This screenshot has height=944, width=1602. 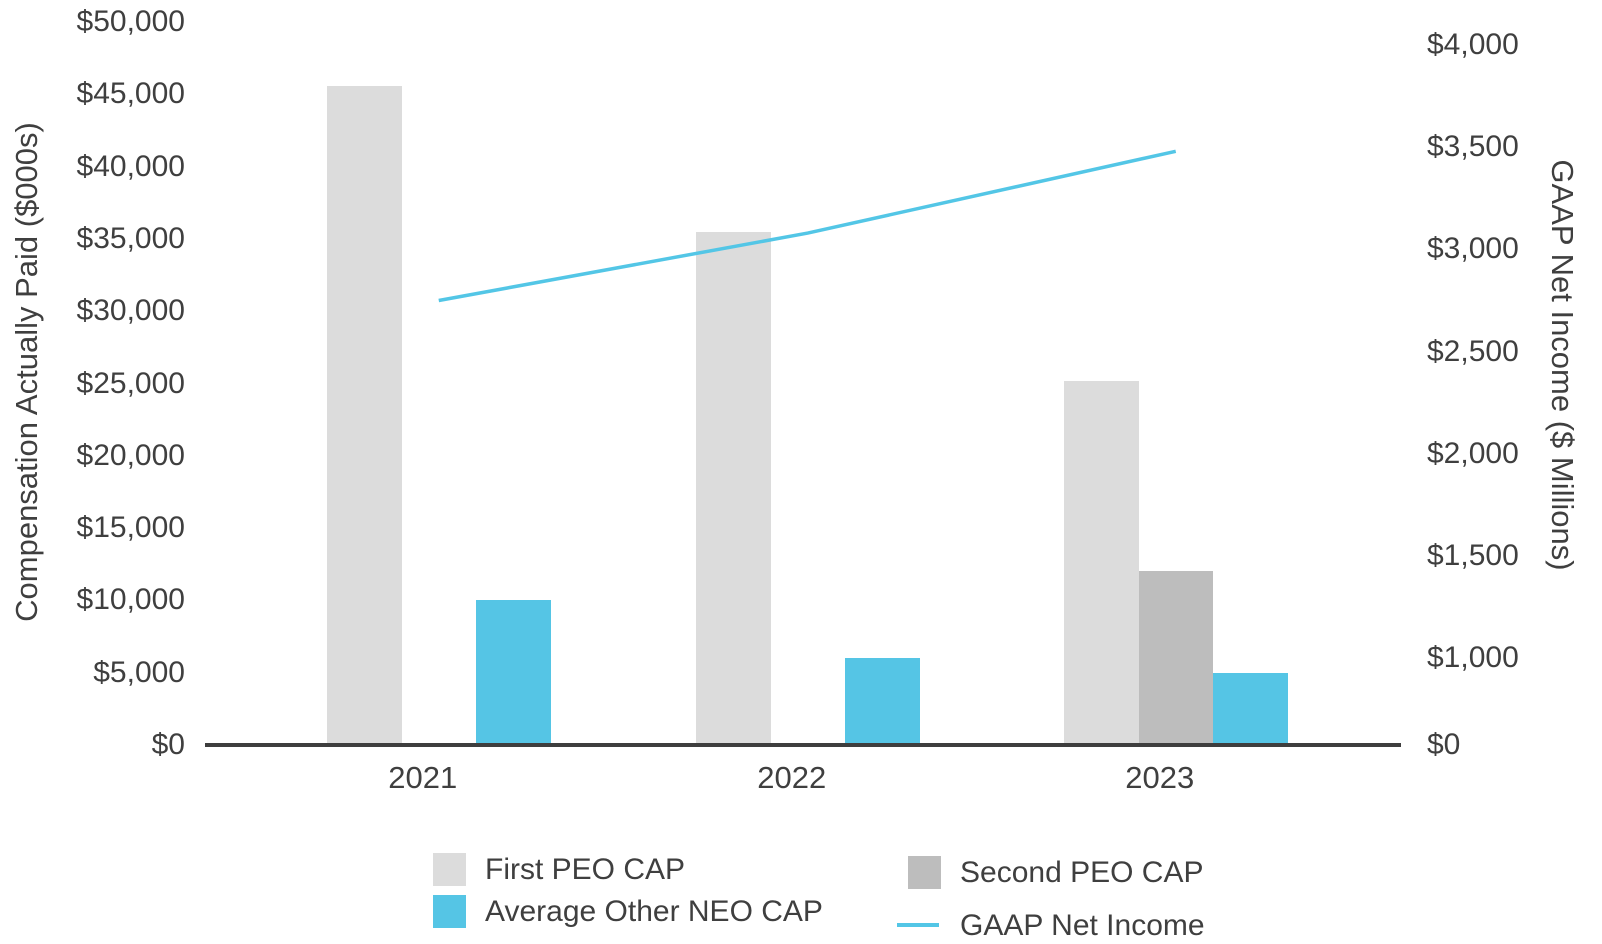 What do you see at coordinates (792, 777) in the screenshot?
I see `x-axis-label-2022: 2022` at bounding box center [792, 777].